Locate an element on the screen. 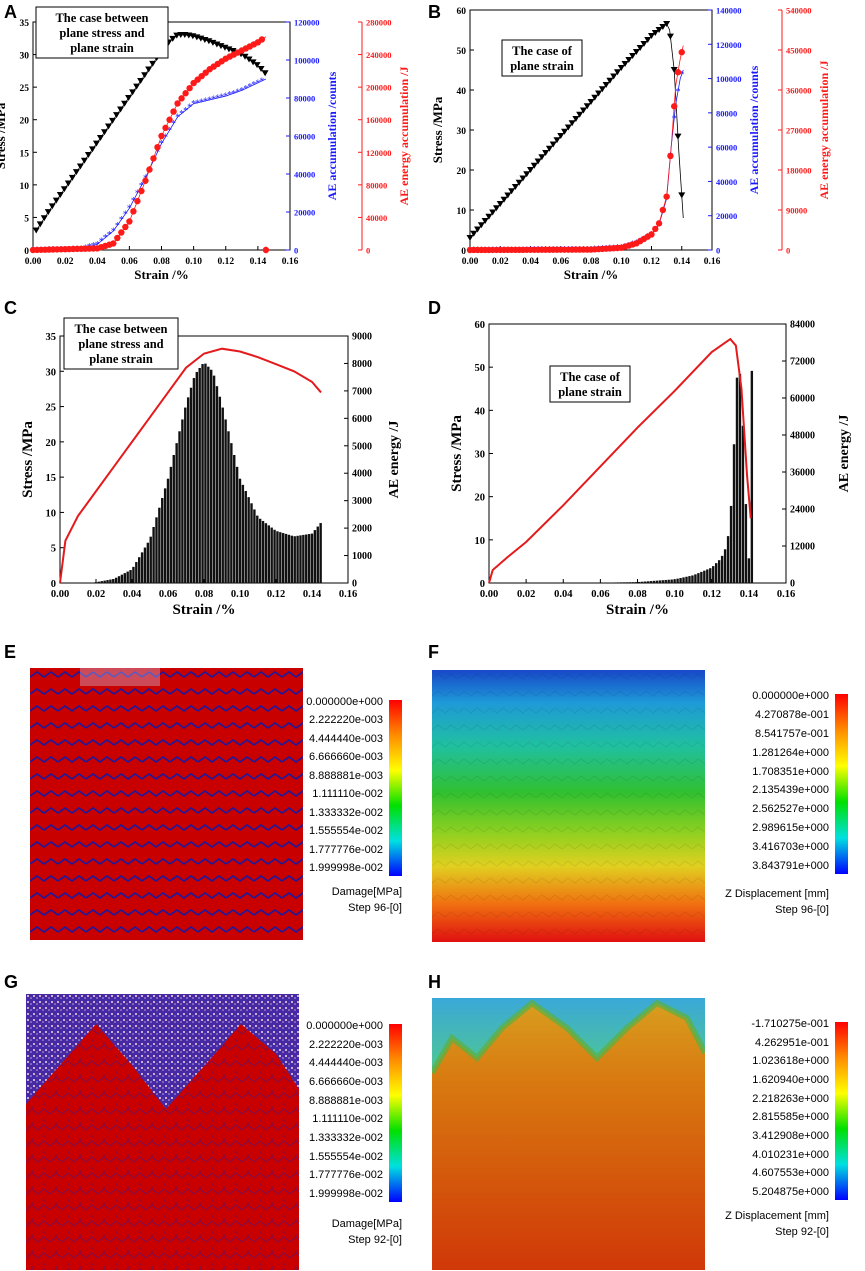 This screenshot has width=865, height=1271. sim-caption-line: Damage[MPa] is located at coordinates (366, 892).